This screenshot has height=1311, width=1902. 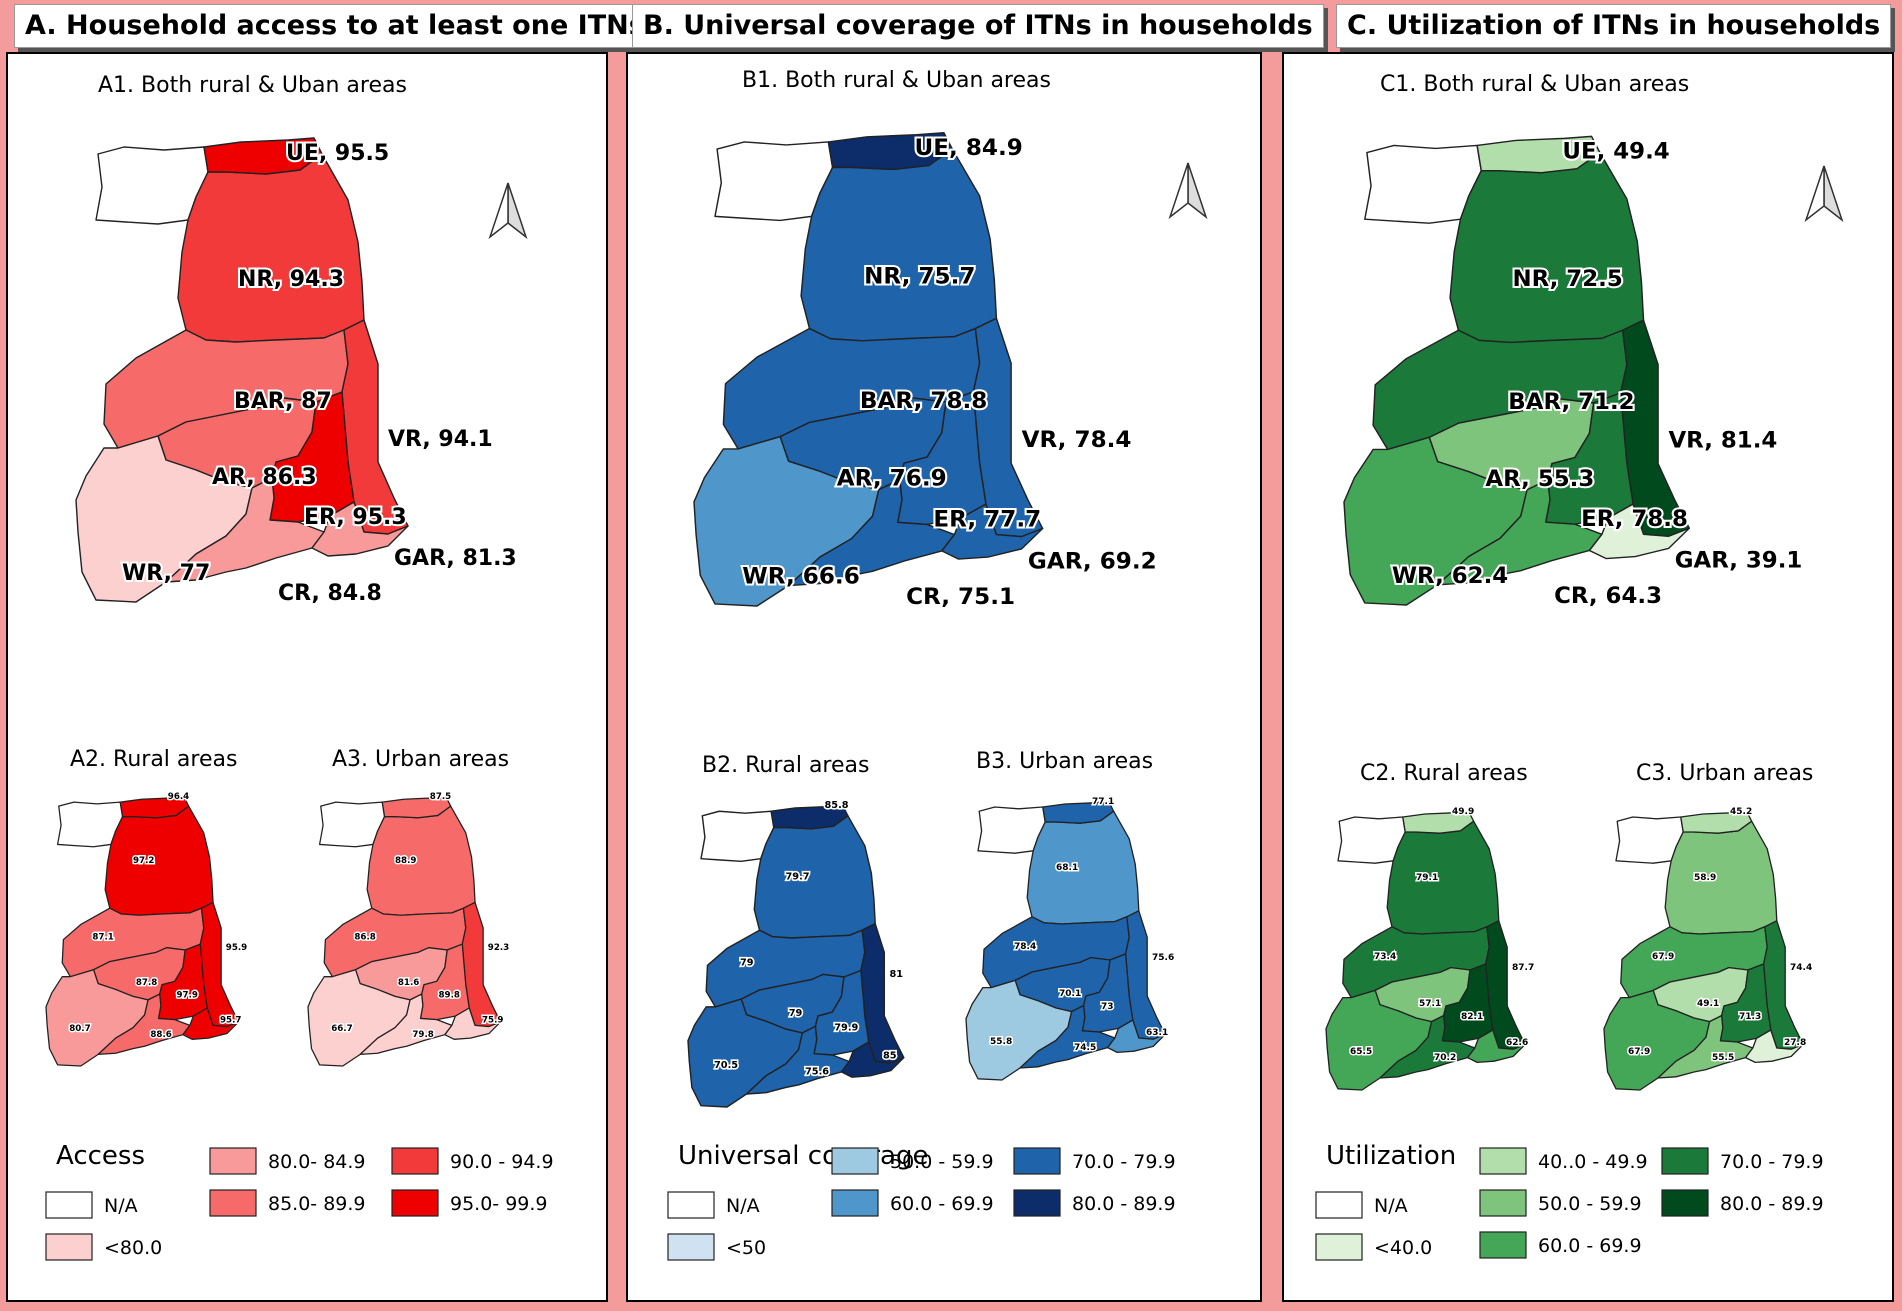 What do you see at coordinates (502, 1162) in the screenshot?
I see `legend-label: 90.0 - 94.9` at bounding box center [502, 1162].